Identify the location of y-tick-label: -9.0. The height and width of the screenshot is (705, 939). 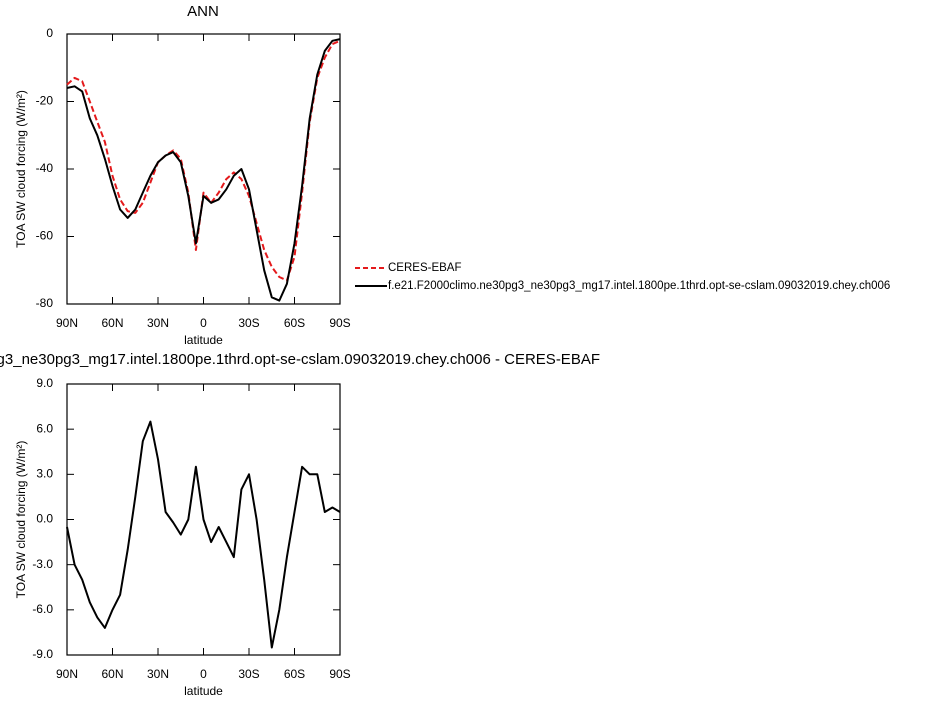
(42, 654).